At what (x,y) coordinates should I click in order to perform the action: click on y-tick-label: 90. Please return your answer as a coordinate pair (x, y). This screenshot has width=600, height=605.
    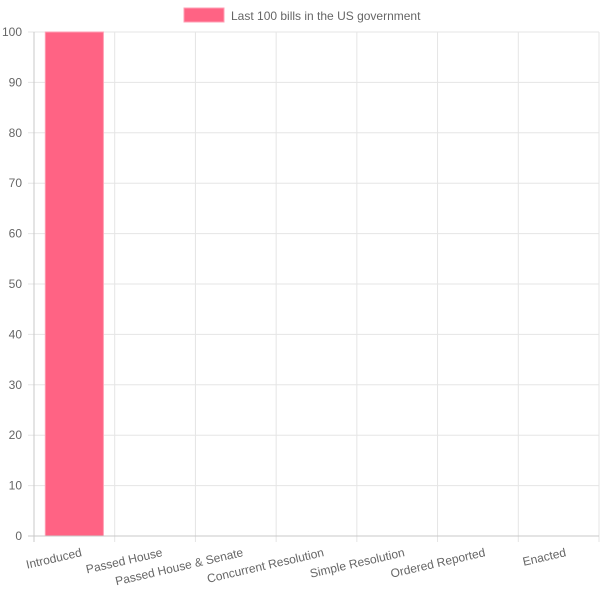
    Looking at the image, I should click on (16, 82).